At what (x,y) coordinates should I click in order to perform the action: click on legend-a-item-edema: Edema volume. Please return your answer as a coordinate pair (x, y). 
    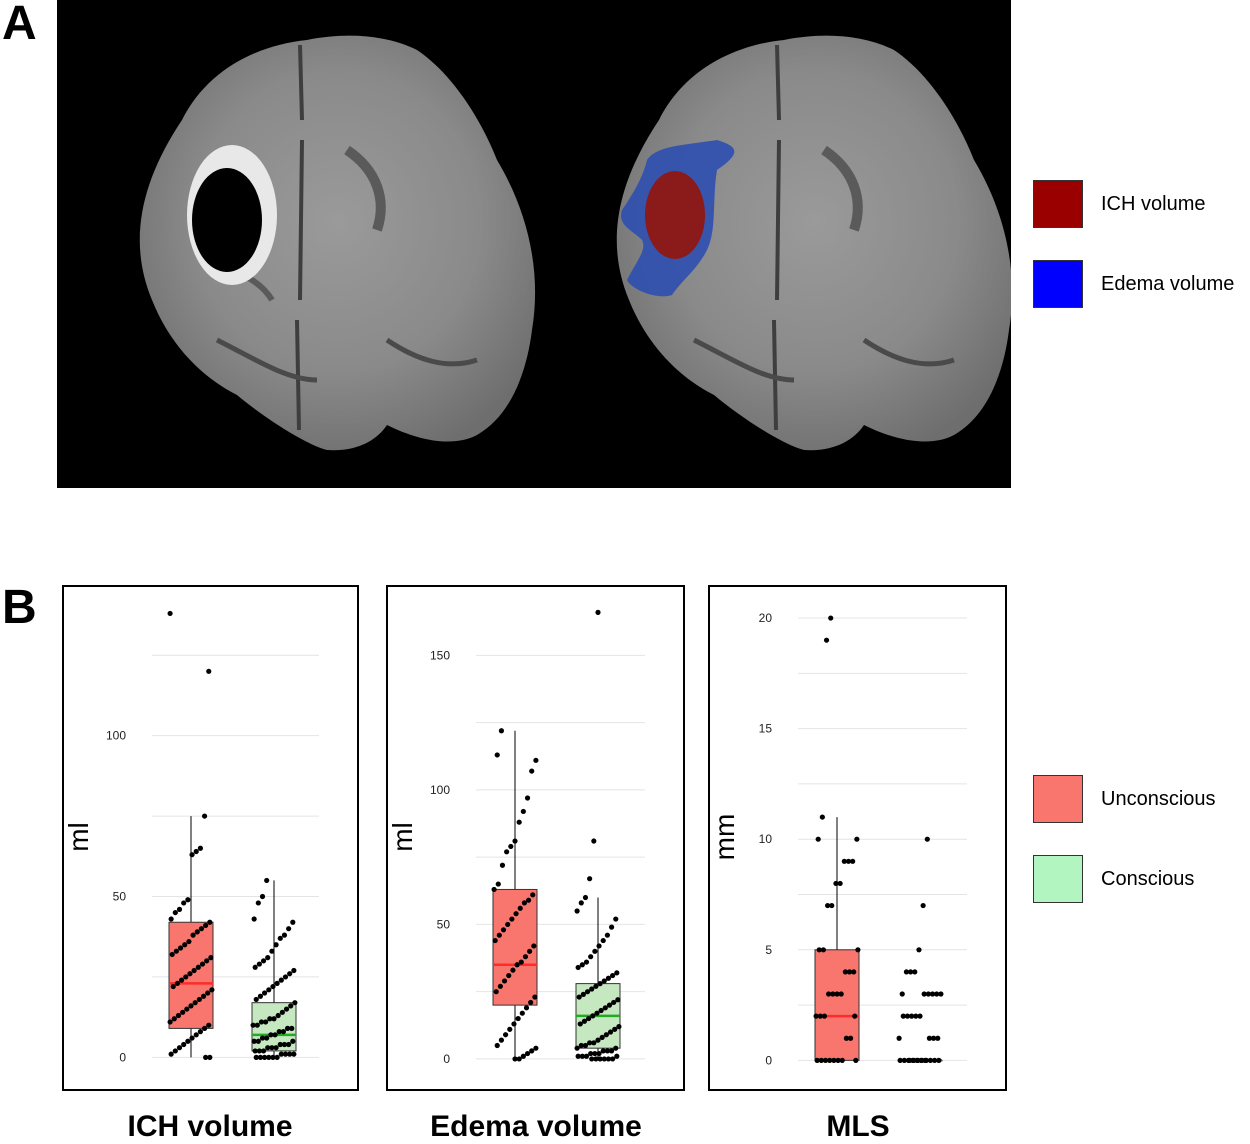
    Looking at the image, I should click on (1133, 284).